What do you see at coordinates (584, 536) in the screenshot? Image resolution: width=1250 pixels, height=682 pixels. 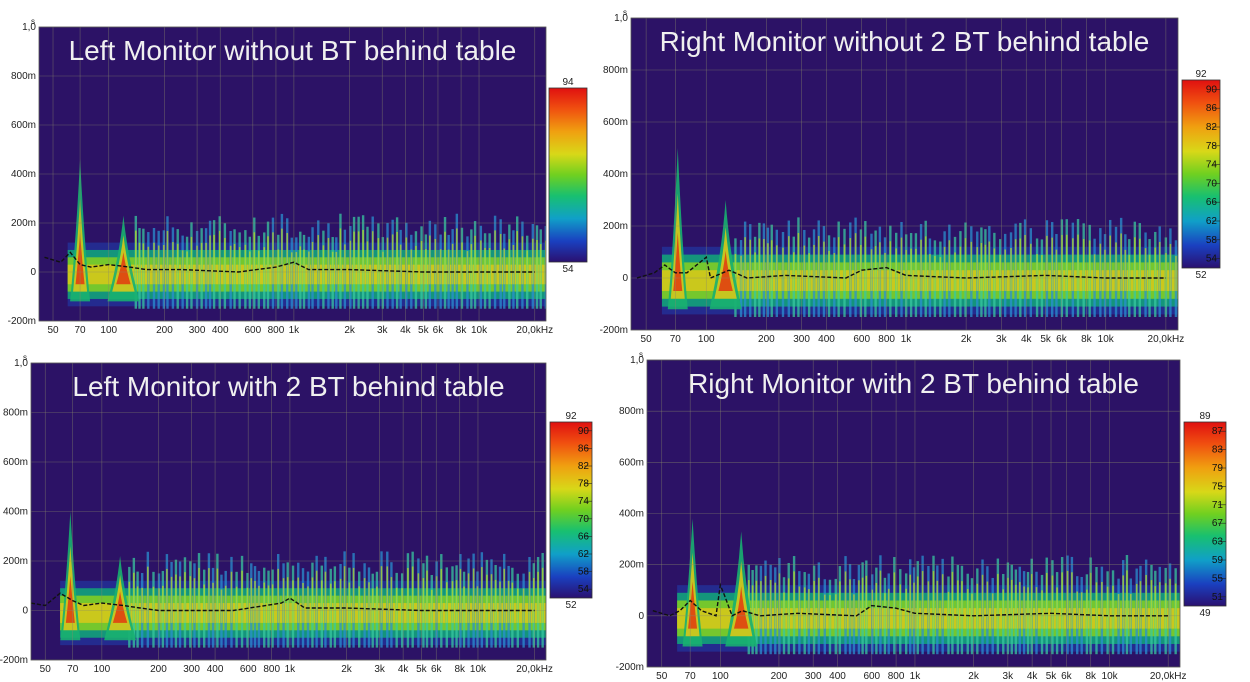 I see `color-scale-label: 66` at bounding box center [584, 536].